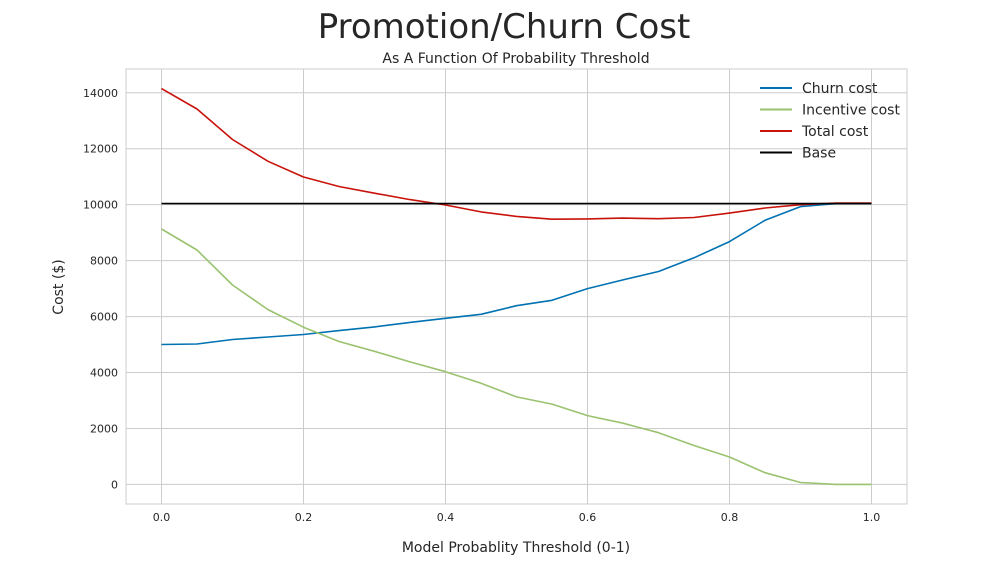 Image resolution: width=1008 pixels, height=576 pixels. What do you see at coordinates (104, 373) in the screenshot?
I see `y-tick-label: 4000` at bounding box center [104, 373].